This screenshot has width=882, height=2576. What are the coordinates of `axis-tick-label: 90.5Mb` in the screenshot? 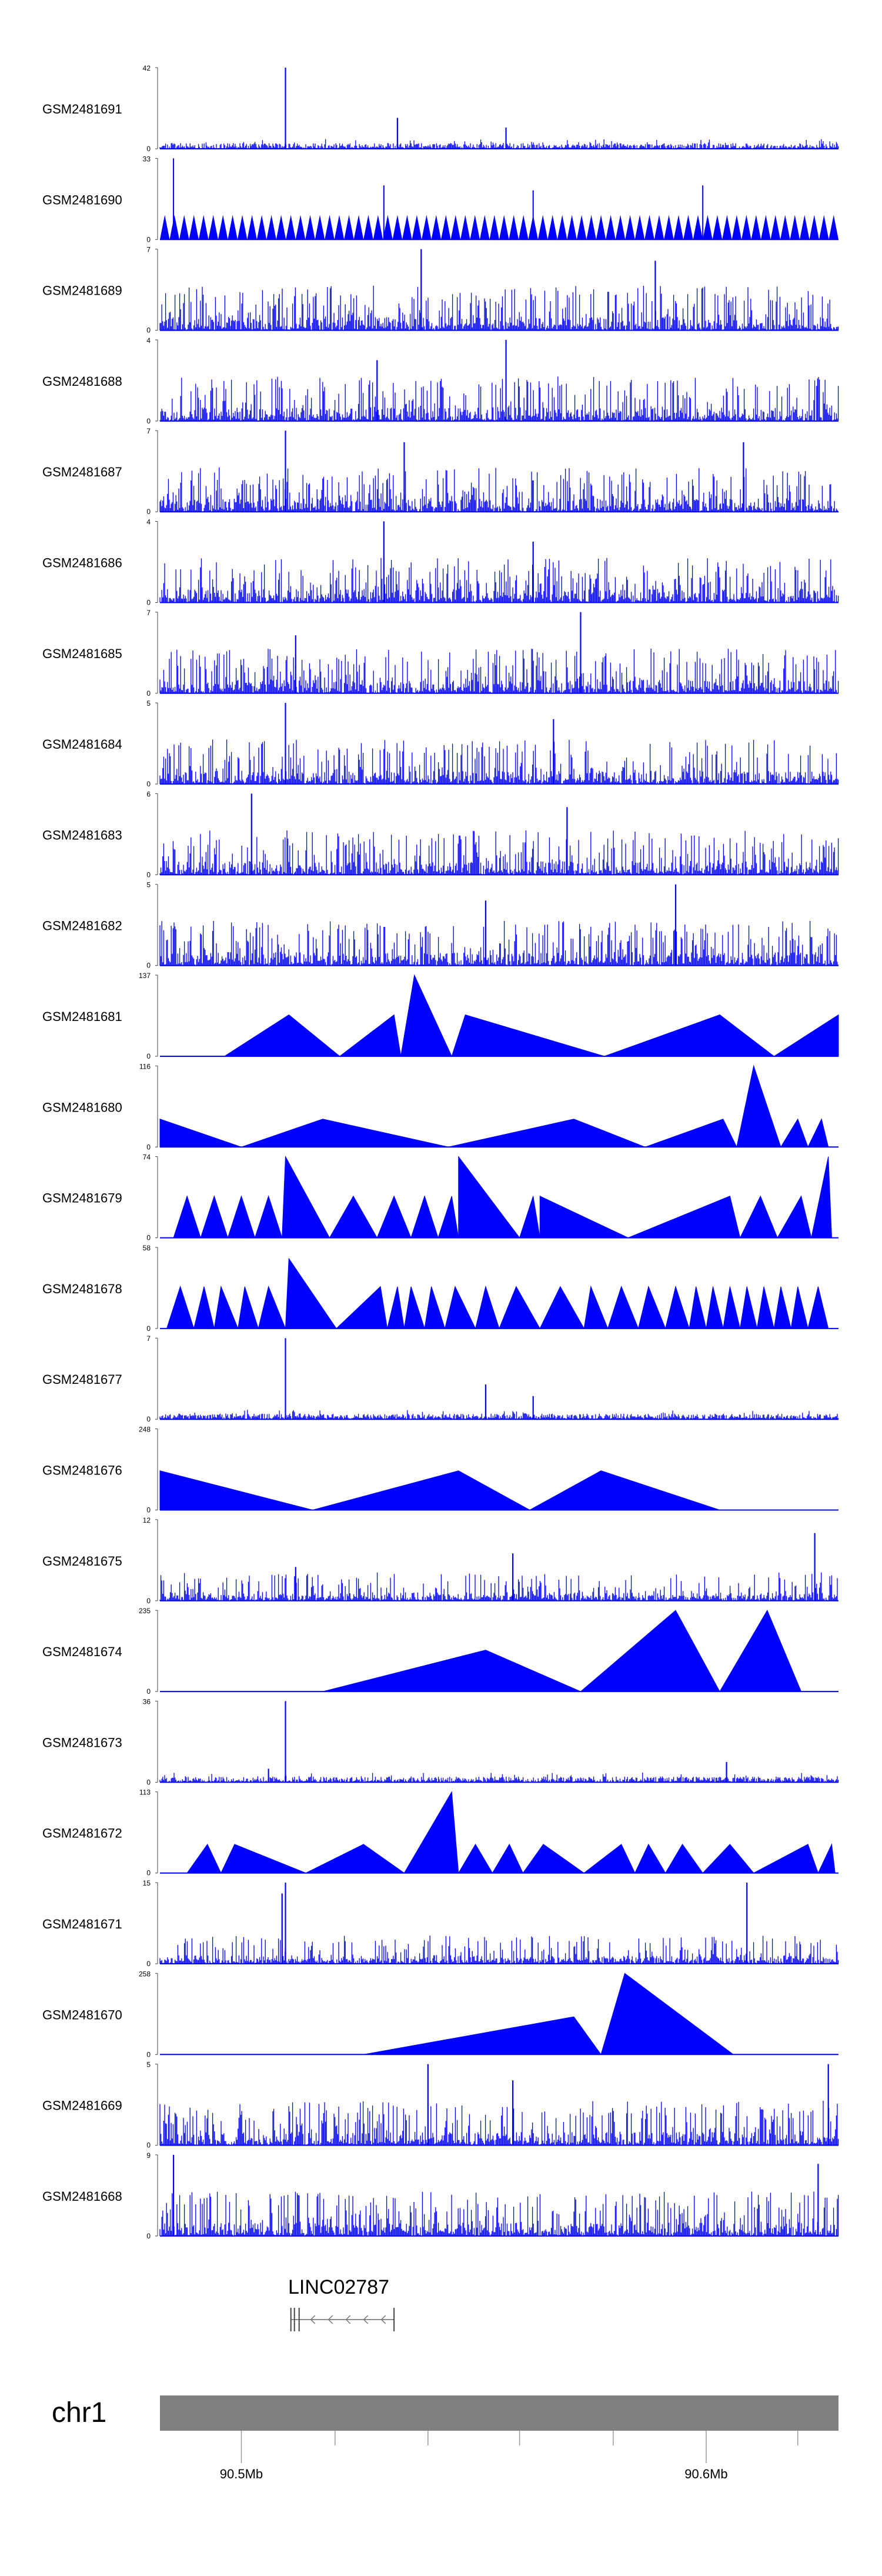 It's located at (241, 2474).